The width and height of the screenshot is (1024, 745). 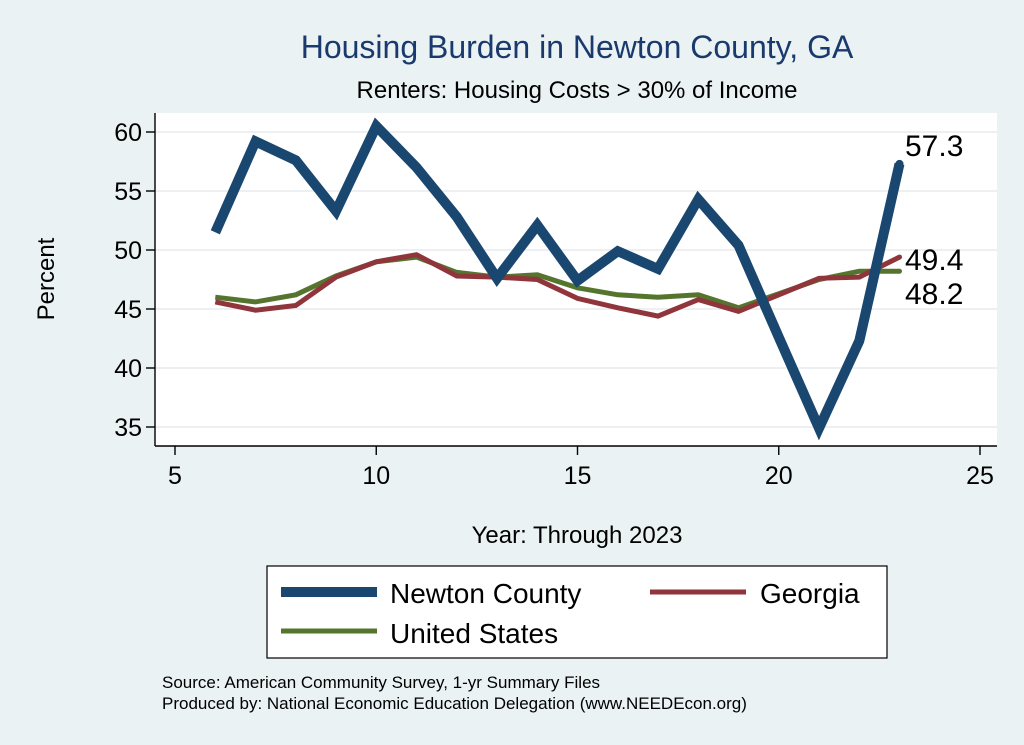 What do you see at coordinates (485, 593) in the screenshot?
I see `legend-label-newton-county: Newton County` at bounding box center [485, 593].